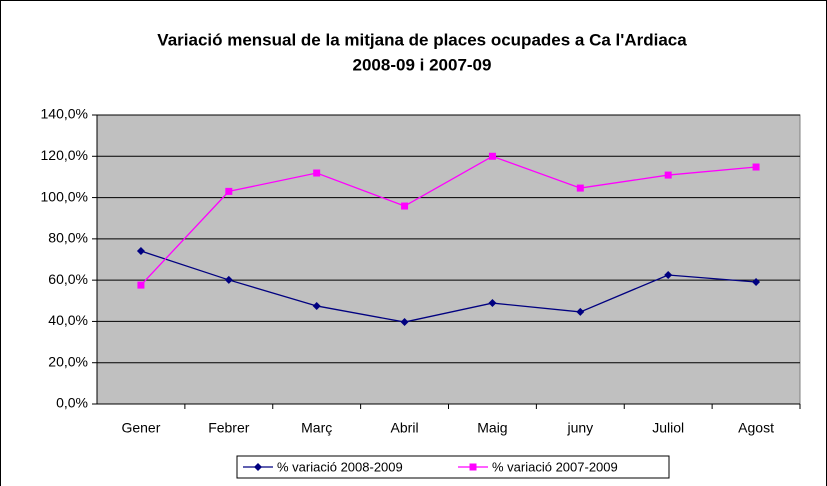 The height and width of the screenshot is (486, 827). I want to click on x-tick-label: juny, so click(579, 428).